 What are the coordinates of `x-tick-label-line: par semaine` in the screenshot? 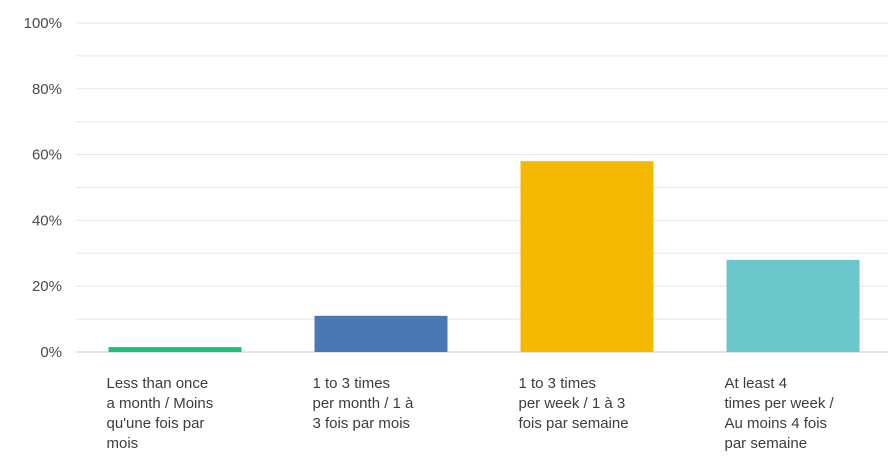 It's located at (766, 443).